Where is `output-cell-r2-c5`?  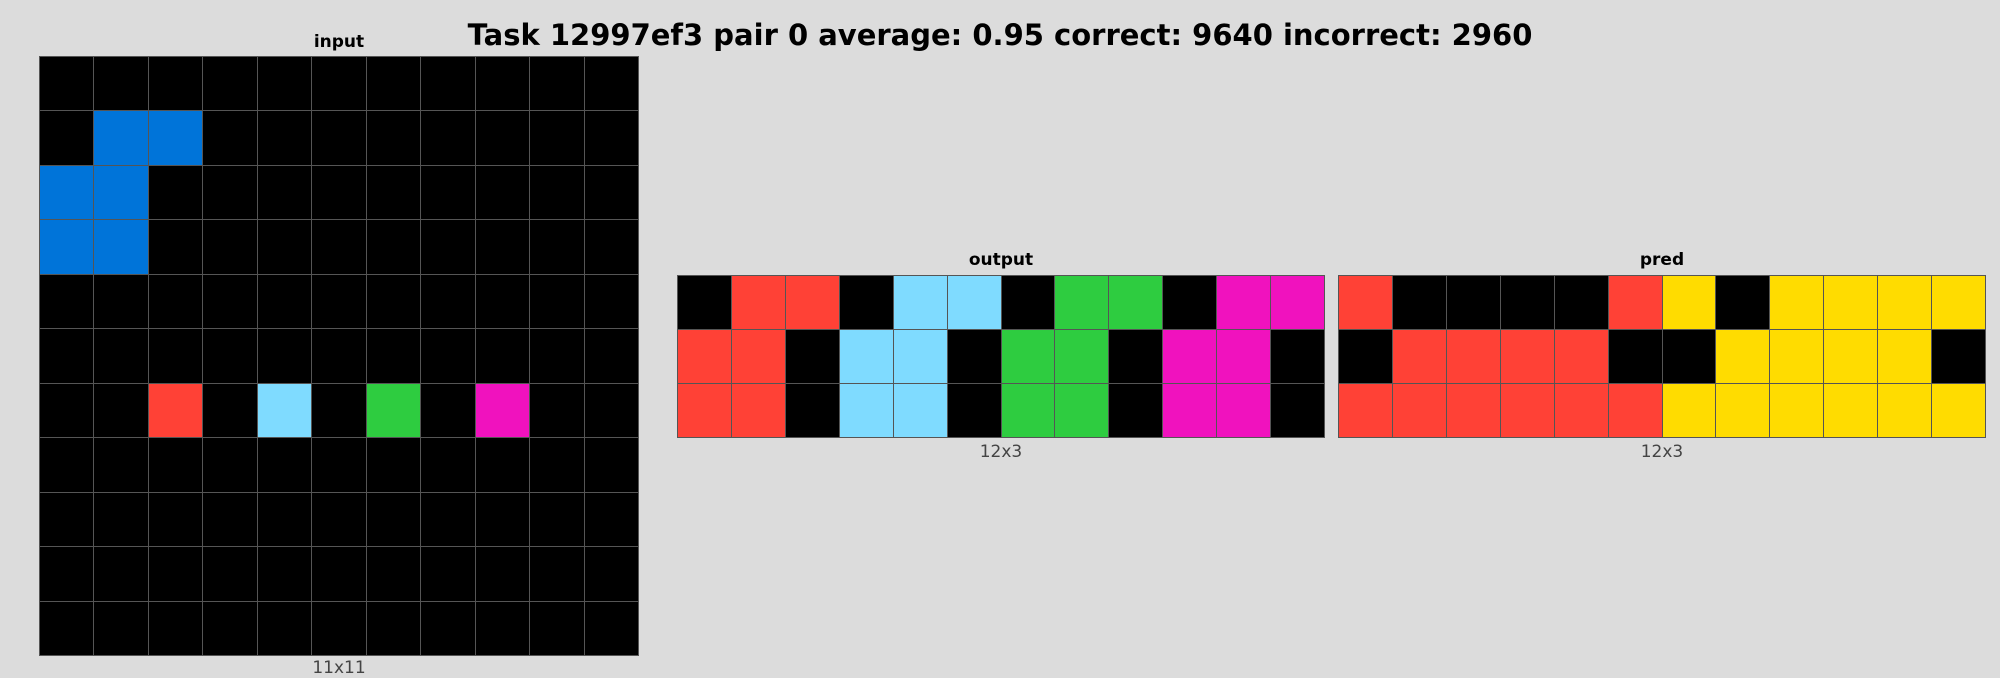 output-cell-r2-c5 is located at coordinates (974, 410).